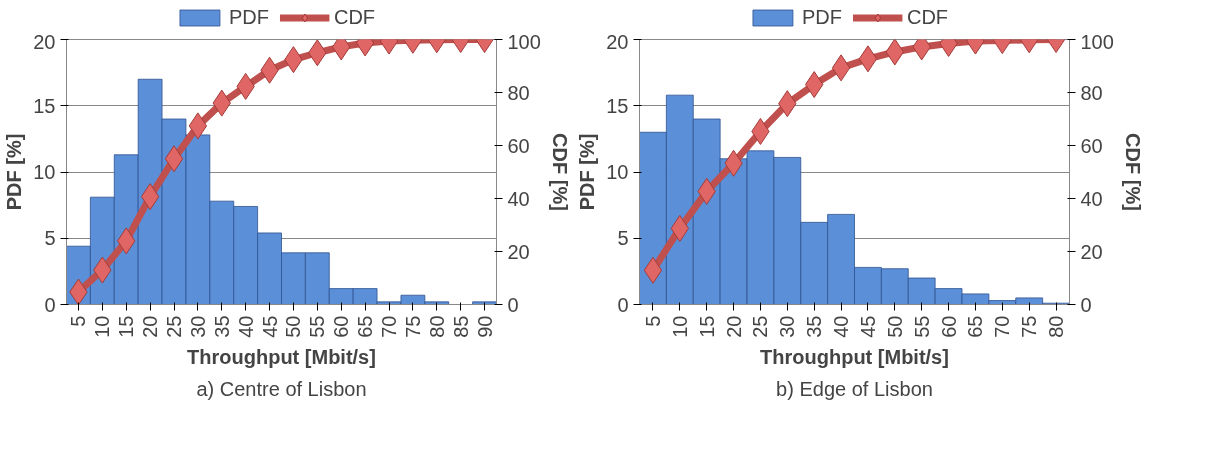 This screenshot has width=1207, height=475. Describe the element at coordinates (854, 388) in the screenshot. I see `text: b) Edge of Lisbon` at that location.